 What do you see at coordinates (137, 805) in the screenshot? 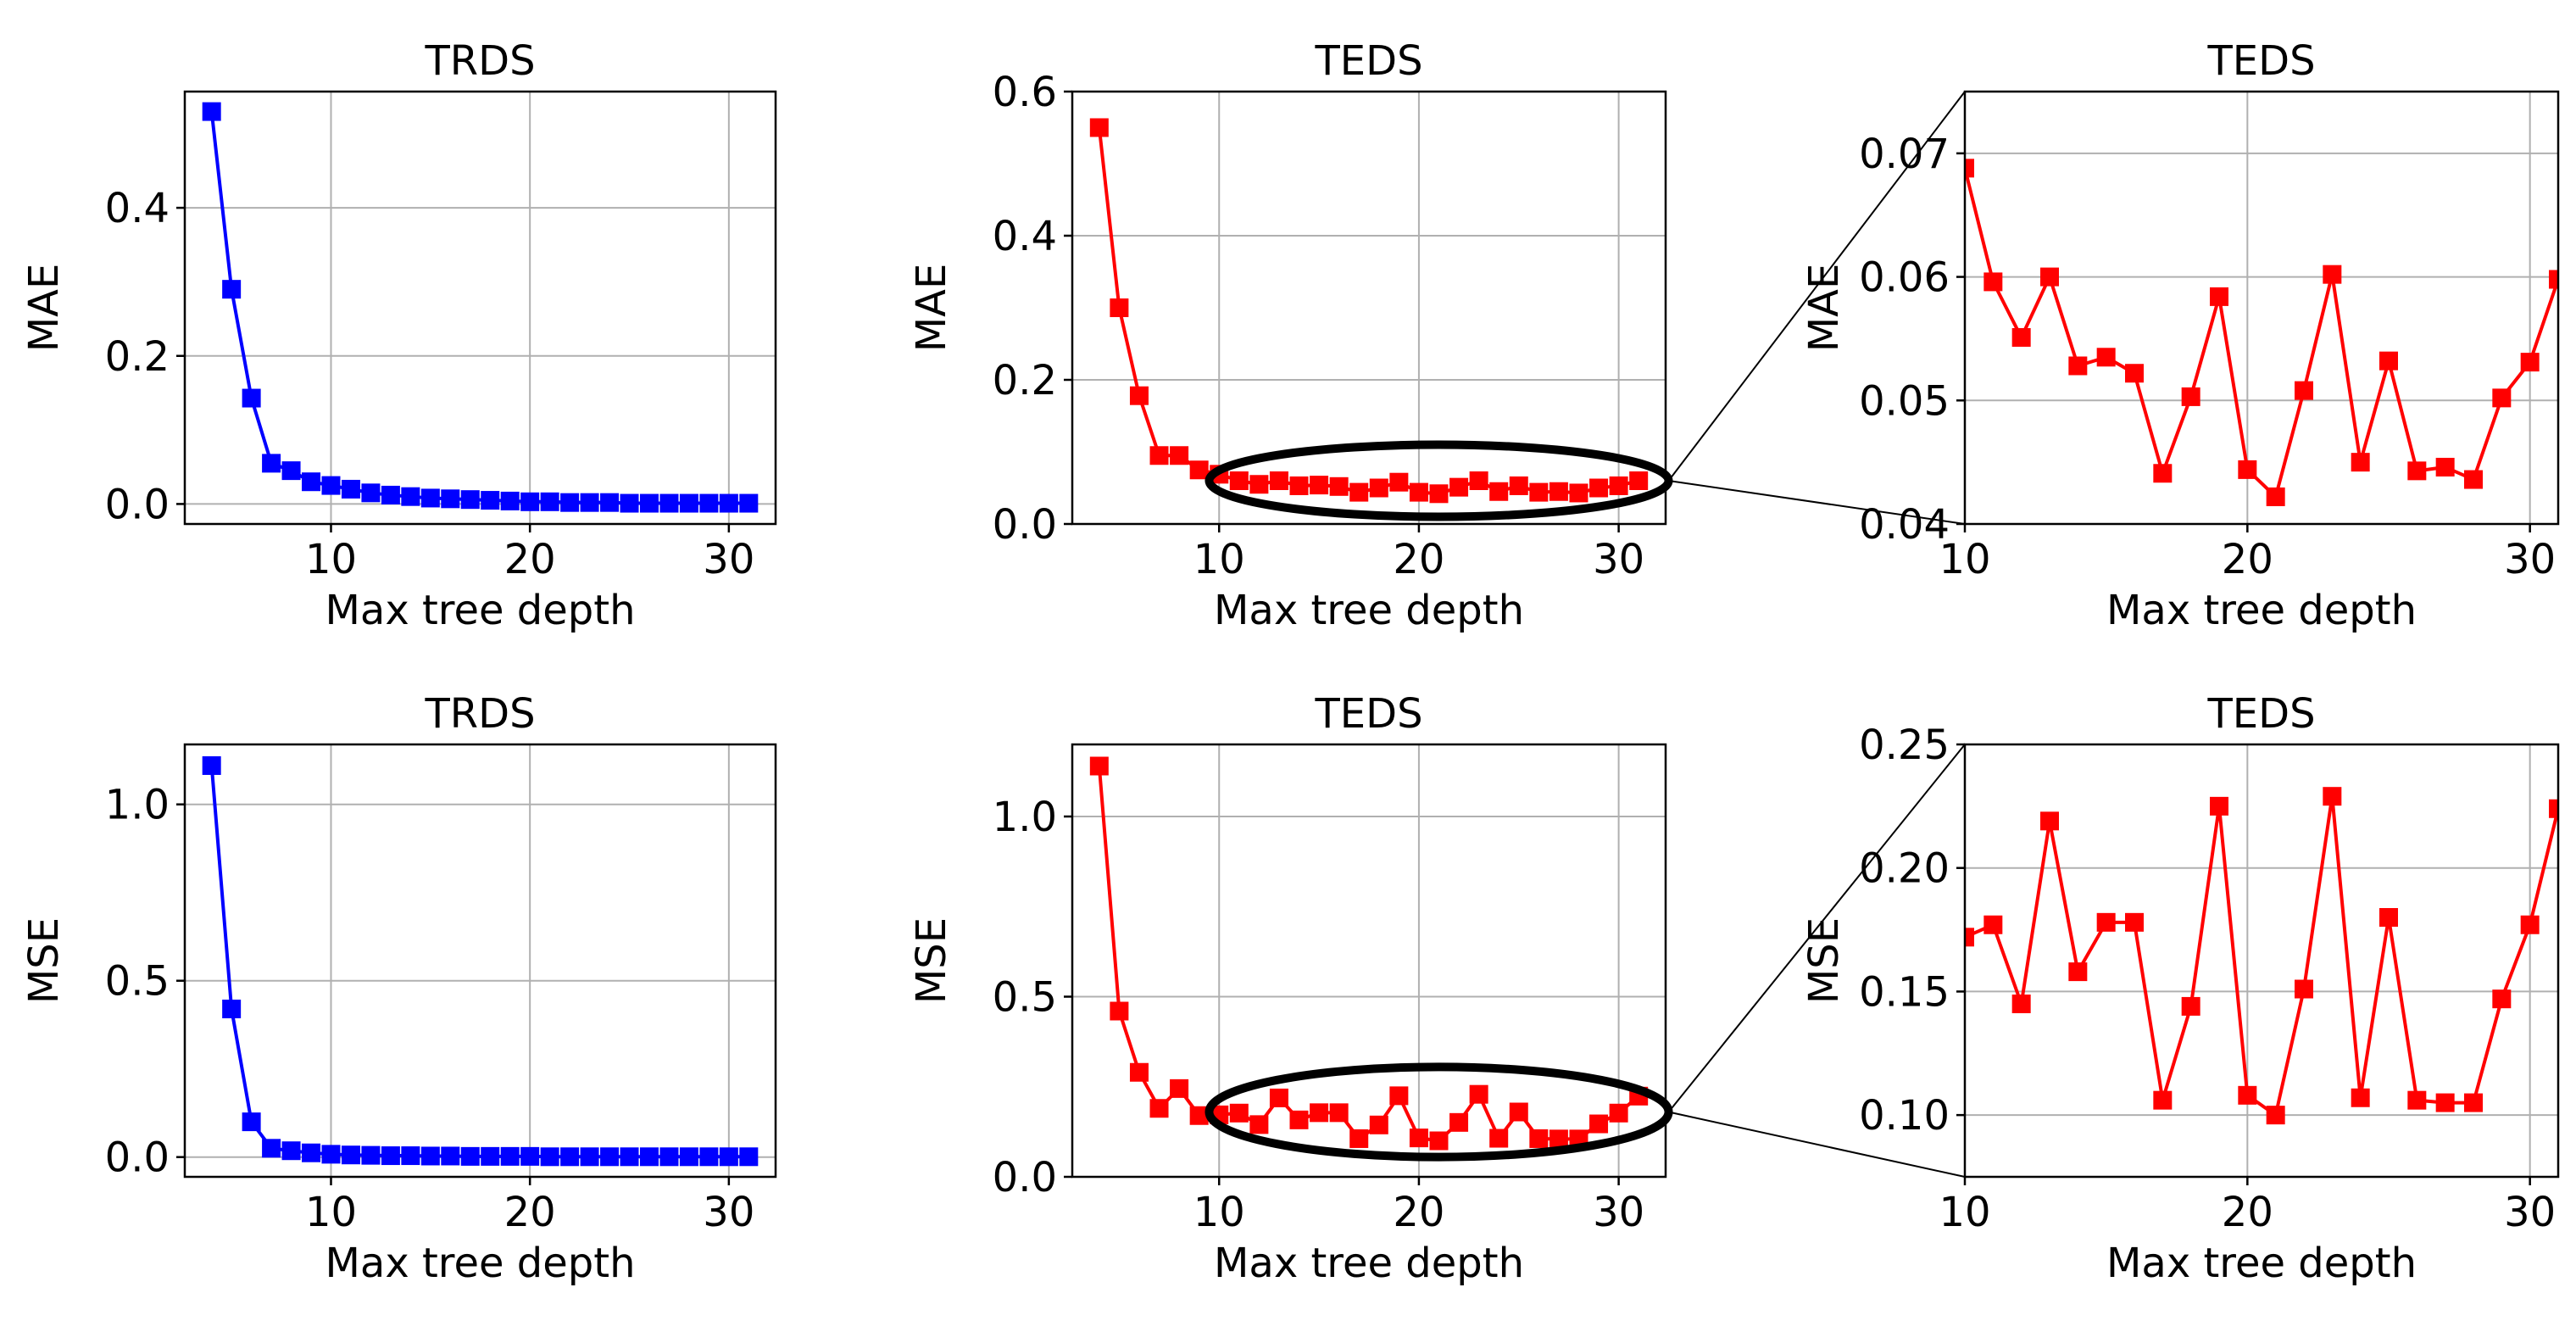
I see `y-tick-label: 1.0` at bounding box center [137, 805].